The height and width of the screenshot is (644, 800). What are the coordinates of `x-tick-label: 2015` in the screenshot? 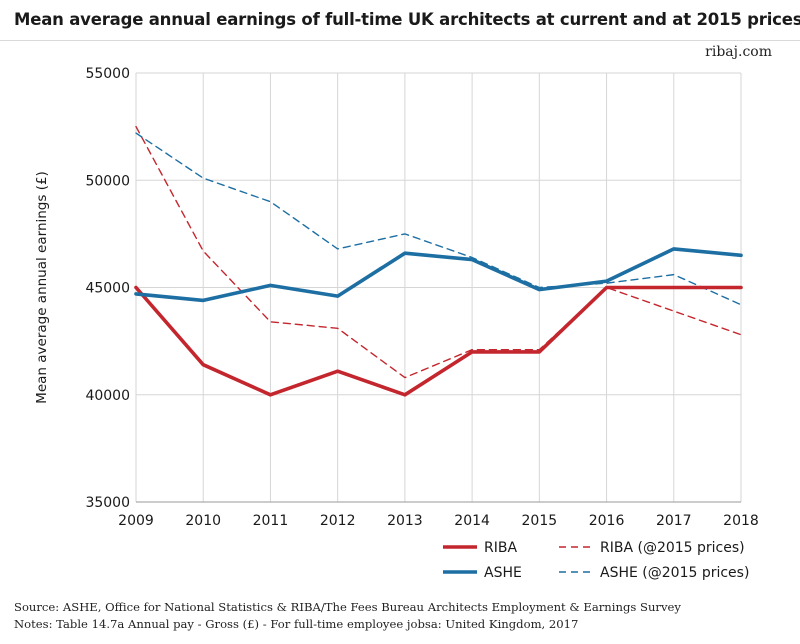 It's located at (540, 521).